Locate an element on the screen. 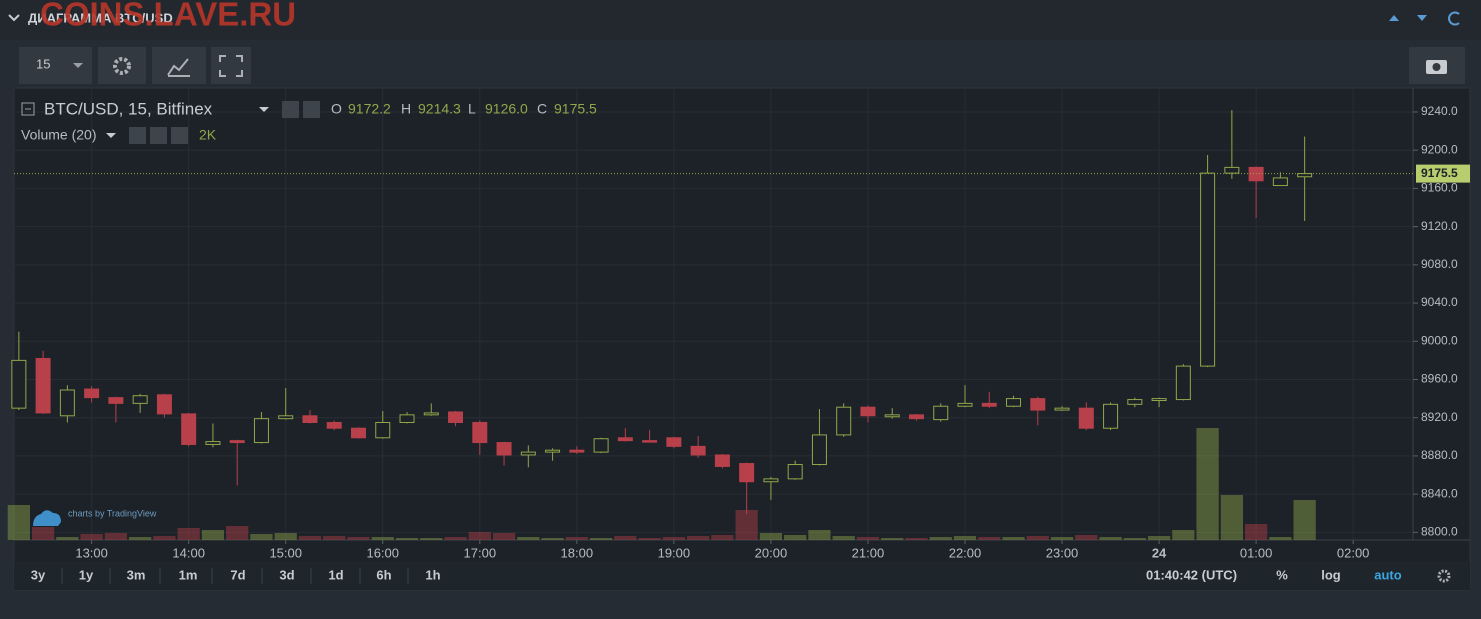 The width and height of the screenshot is (1481, 619). x-tick-label: 16:00 is located at coordinates (382, 552).